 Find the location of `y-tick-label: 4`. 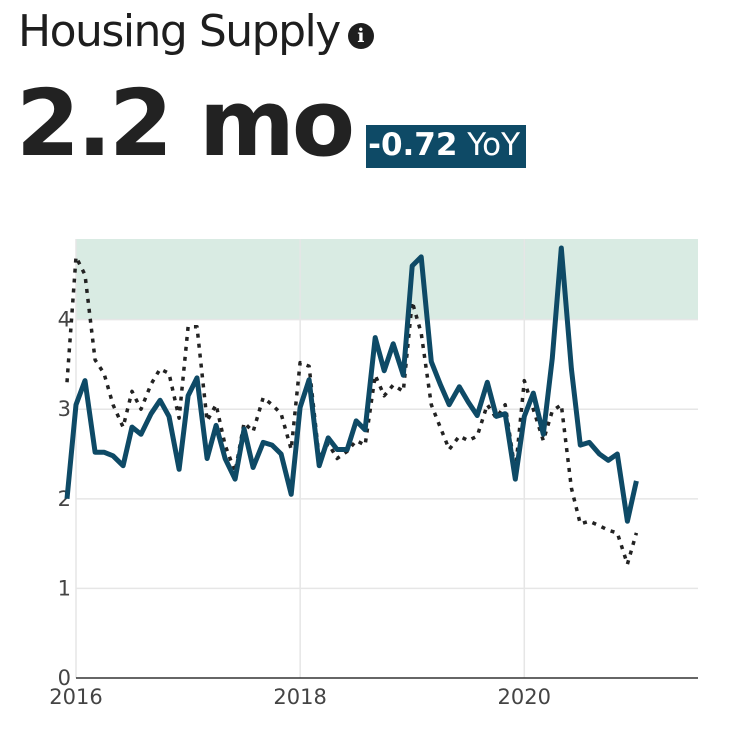

y-tick-label: 4 is located at coordinates (64, 320).